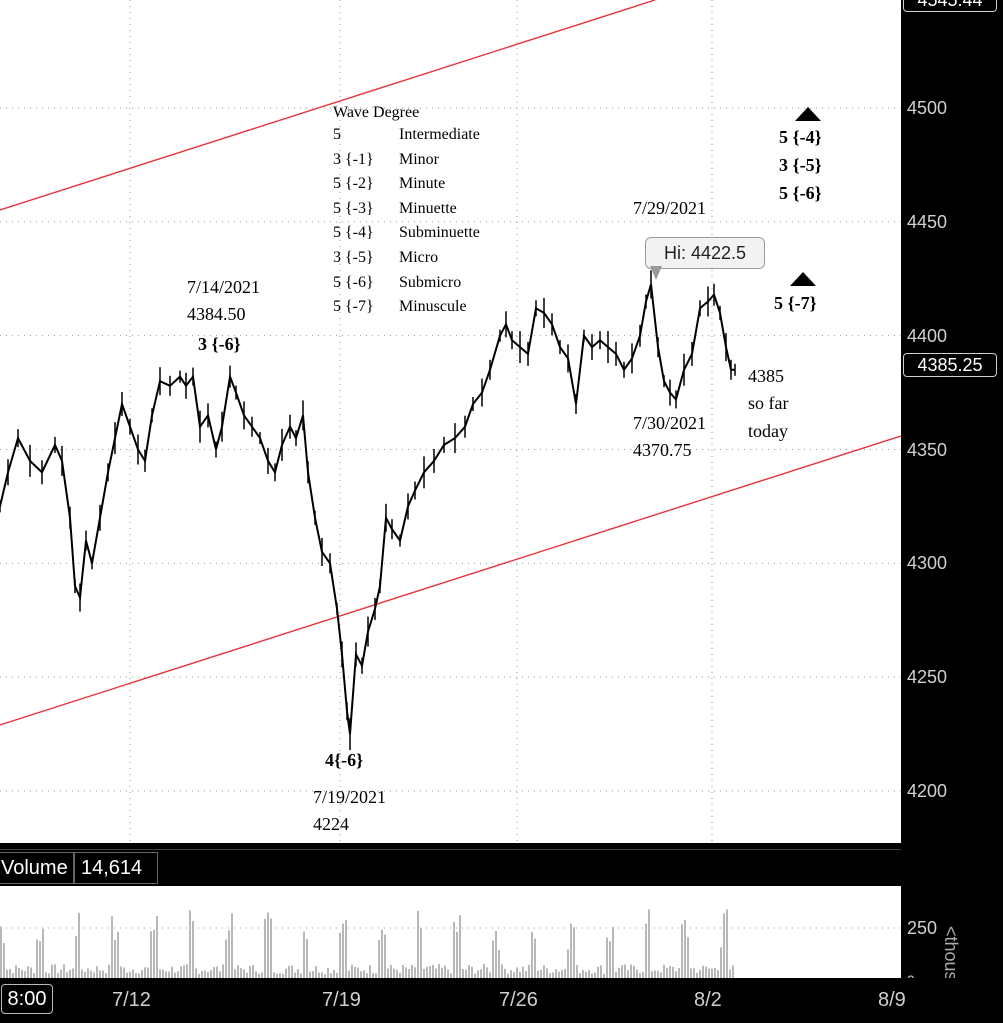 This screenshot has width=1003, height=1023. I want to click on jul14-date-label: 7/14/2021, so click(224, 287).